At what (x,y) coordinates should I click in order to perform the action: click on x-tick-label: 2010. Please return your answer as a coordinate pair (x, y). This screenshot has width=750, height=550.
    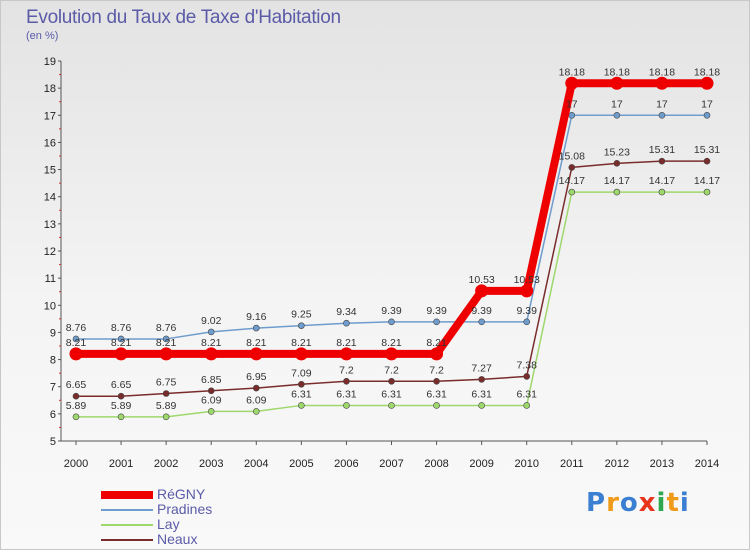
    Looking at the image, I should click on (526, 464).